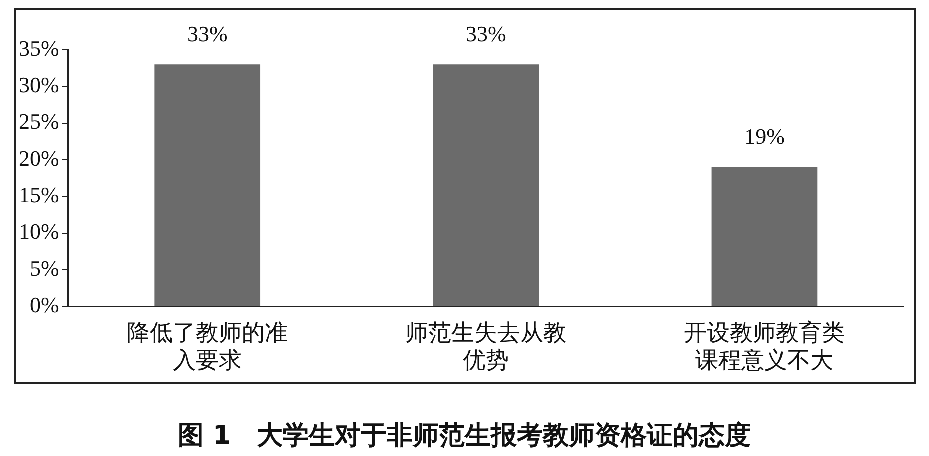  Describe the element at coordinates (45, 305) in the screenshot. I see `y-tick-label: 0%` at that location.